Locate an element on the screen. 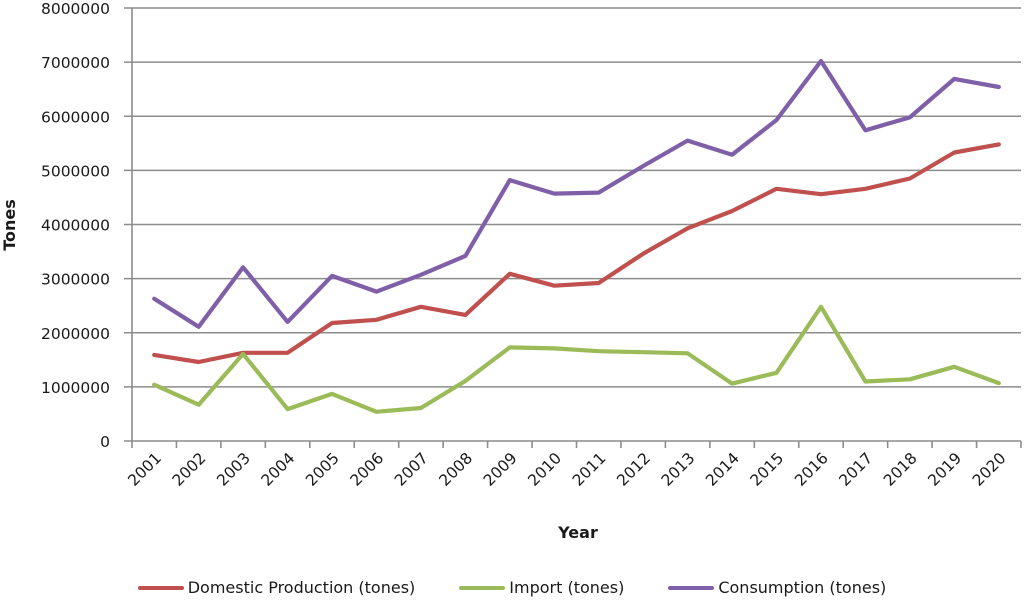 Image resolution: width=1024 pixels, height=605 pixels. legend-label: Import (tones) is located at coordinates (567, 587).